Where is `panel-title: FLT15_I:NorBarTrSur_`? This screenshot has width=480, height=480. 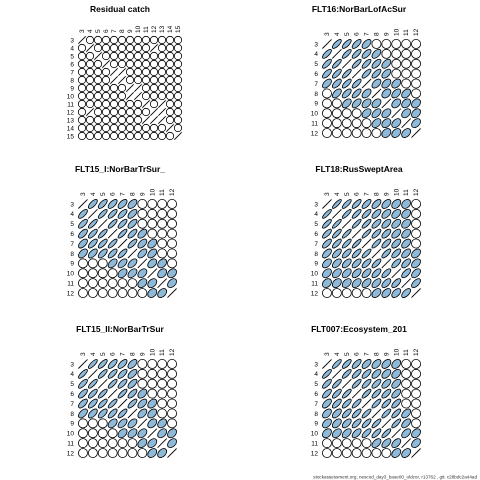
panel-title: FLT15_I:NorBarTrSur_ is located at coordinates (120, 169).